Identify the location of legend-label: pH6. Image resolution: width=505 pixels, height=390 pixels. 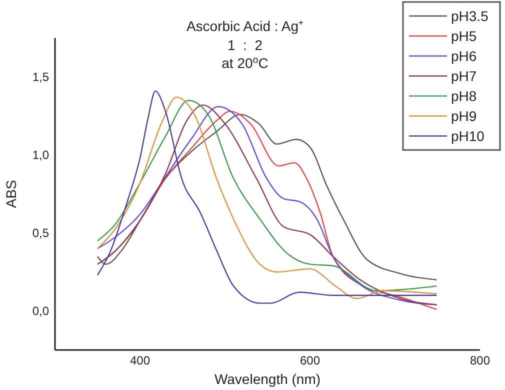
(464, 56).